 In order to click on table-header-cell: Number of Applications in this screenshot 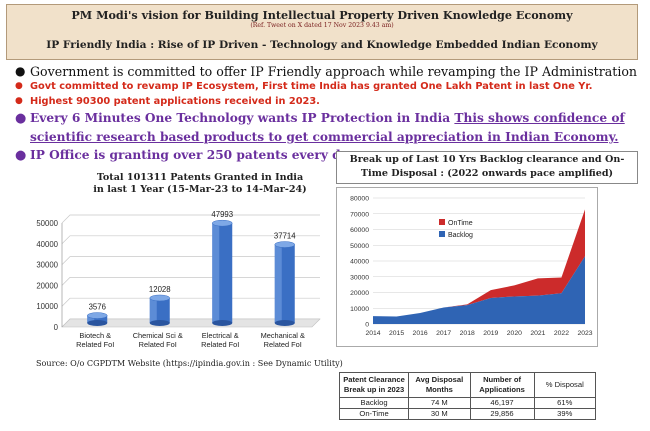, I will do `click(502, 385)`.